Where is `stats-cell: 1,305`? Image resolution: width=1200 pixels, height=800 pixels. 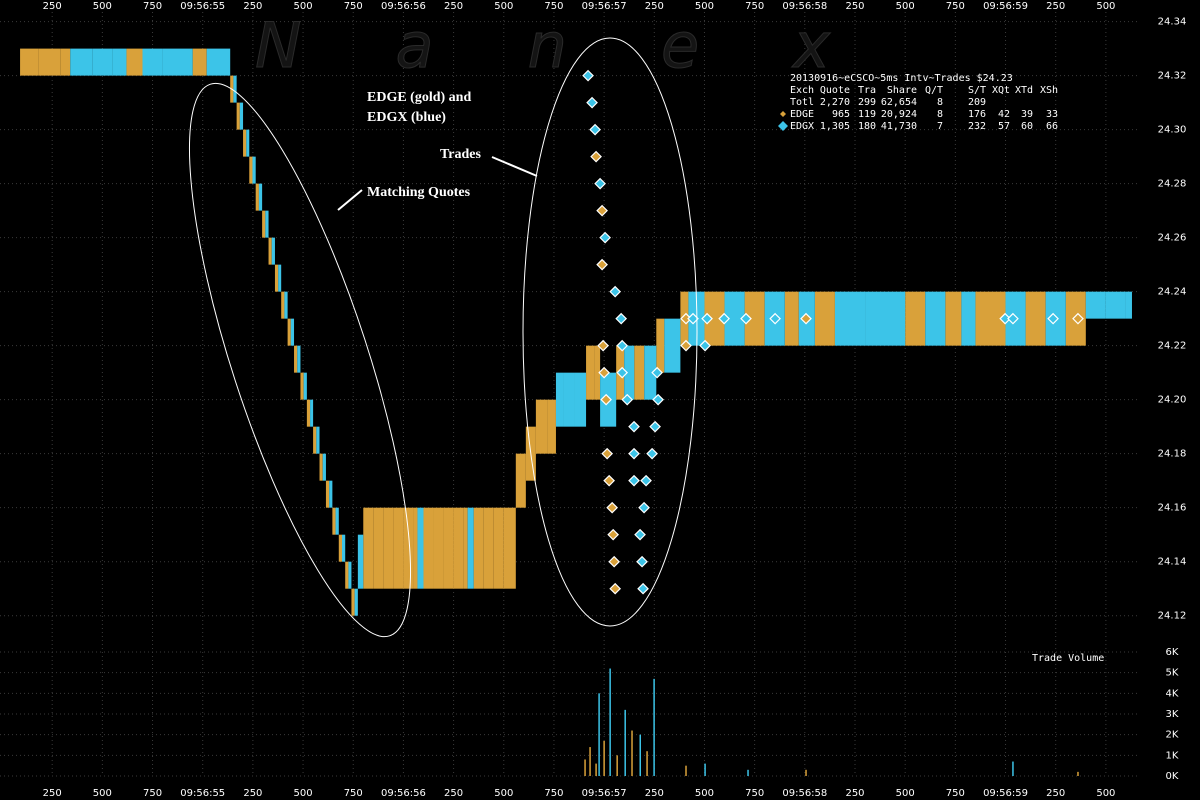
stats-cell: 1,305 is located at coordinates (835, 126).